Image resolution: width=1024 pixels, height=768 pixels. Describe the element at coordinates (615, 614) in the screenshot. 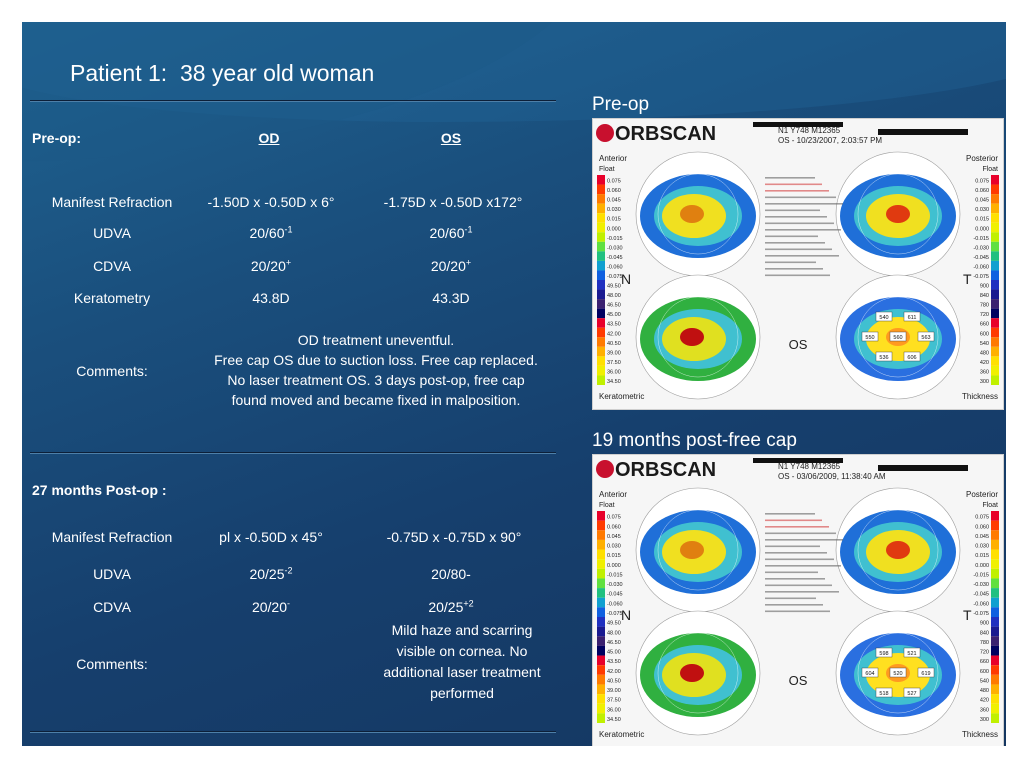

I see `scale-label: -0.075` at that location.